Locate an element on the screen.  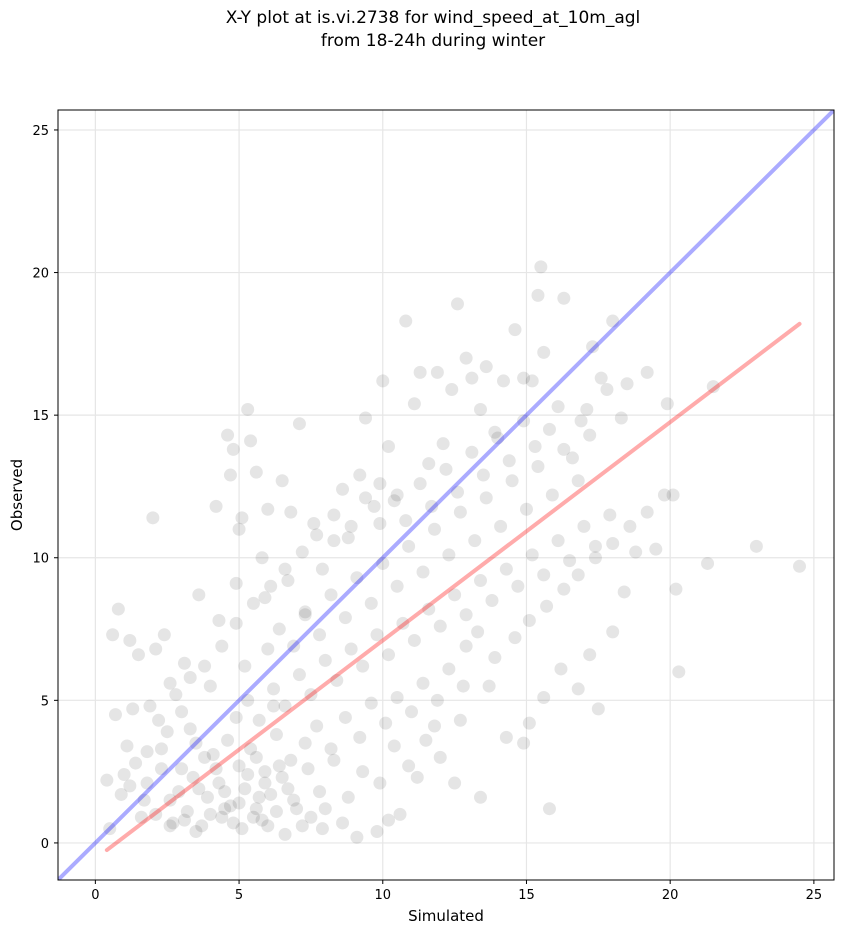
x-axis-label: Simulated is located at coordinates (446, 916).